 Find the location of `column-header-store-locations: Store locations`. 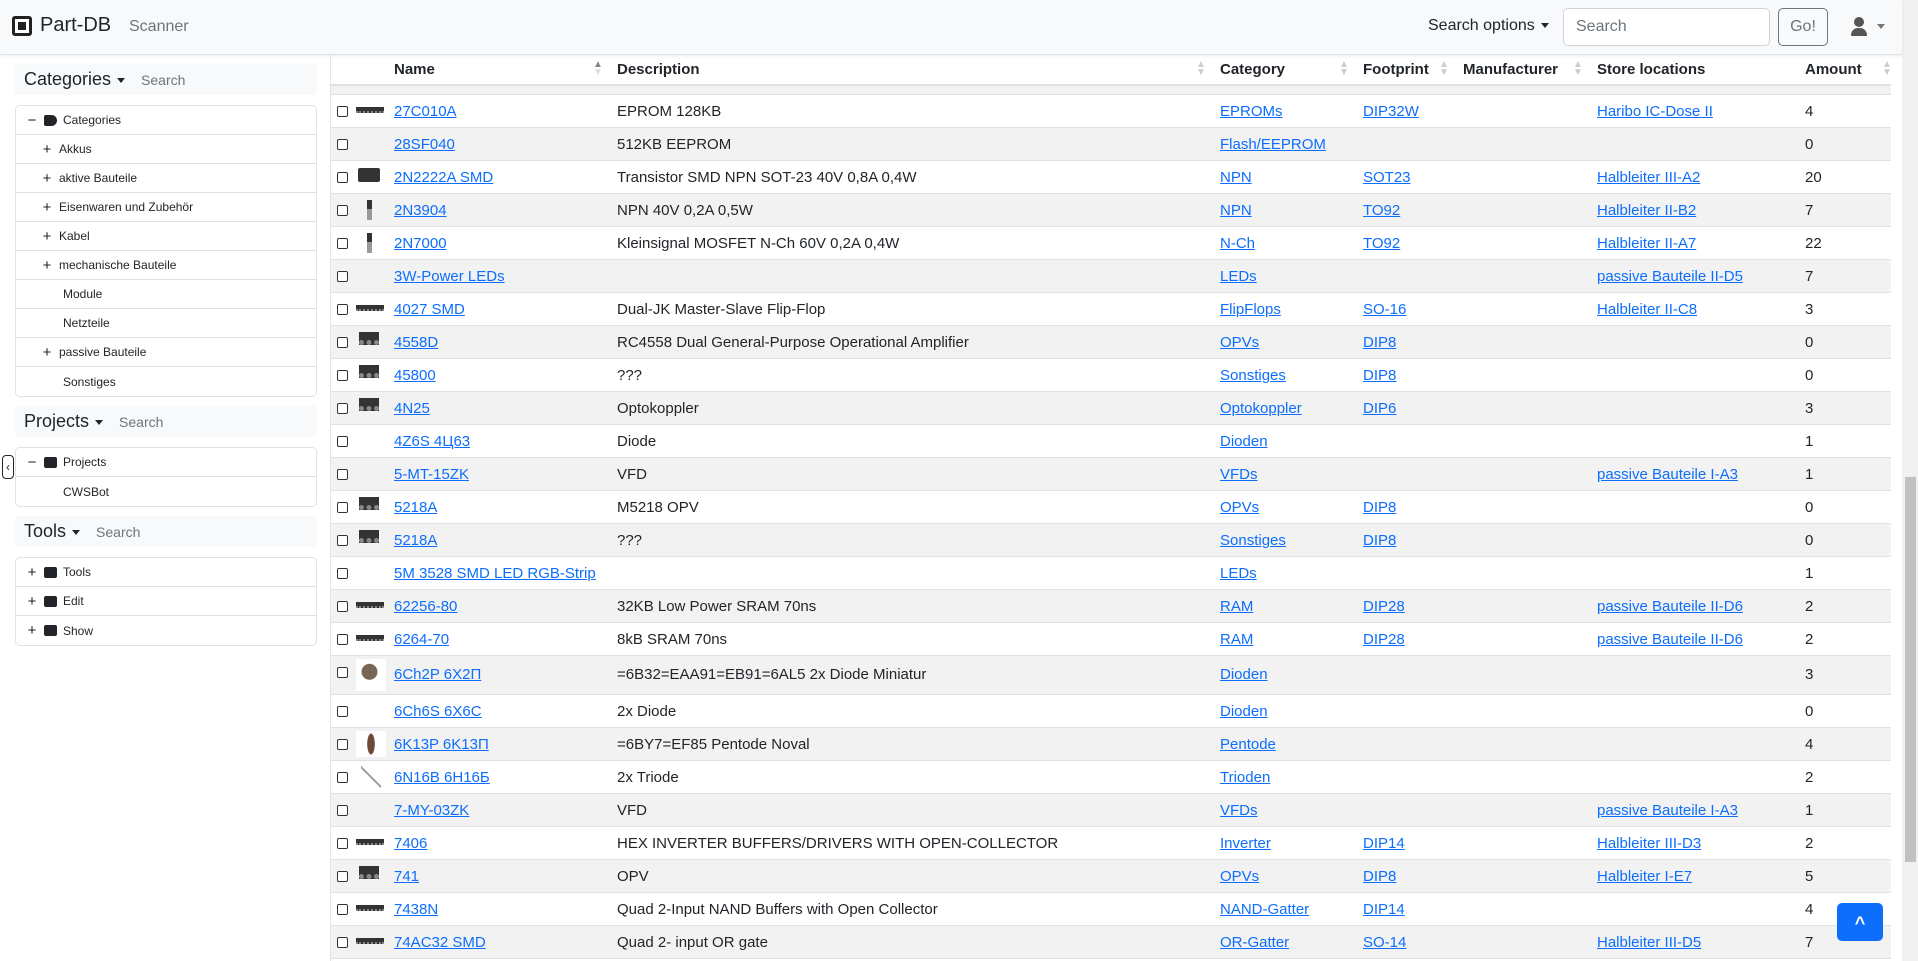

column-header-store-locations: Store locations is located at coordinates (1651, 69).